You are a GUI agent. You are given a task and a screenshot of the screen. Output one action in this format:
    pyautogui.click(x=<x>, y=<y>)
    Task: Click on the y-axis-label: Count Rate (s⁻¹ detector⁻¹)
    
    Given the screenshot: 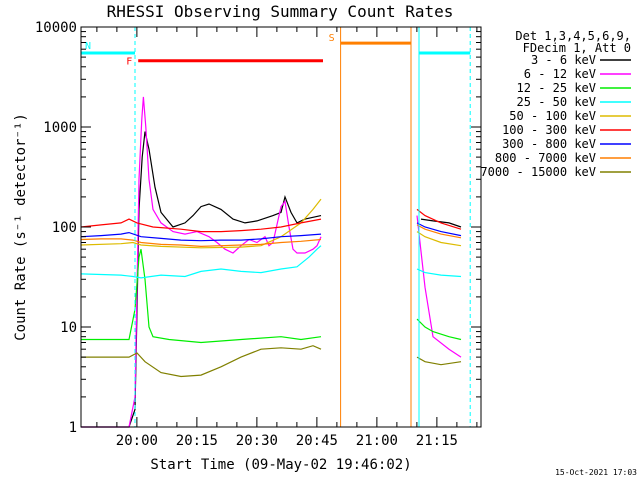 What is the action you would take?
    pyautogui.click(x=21, y=227)
    